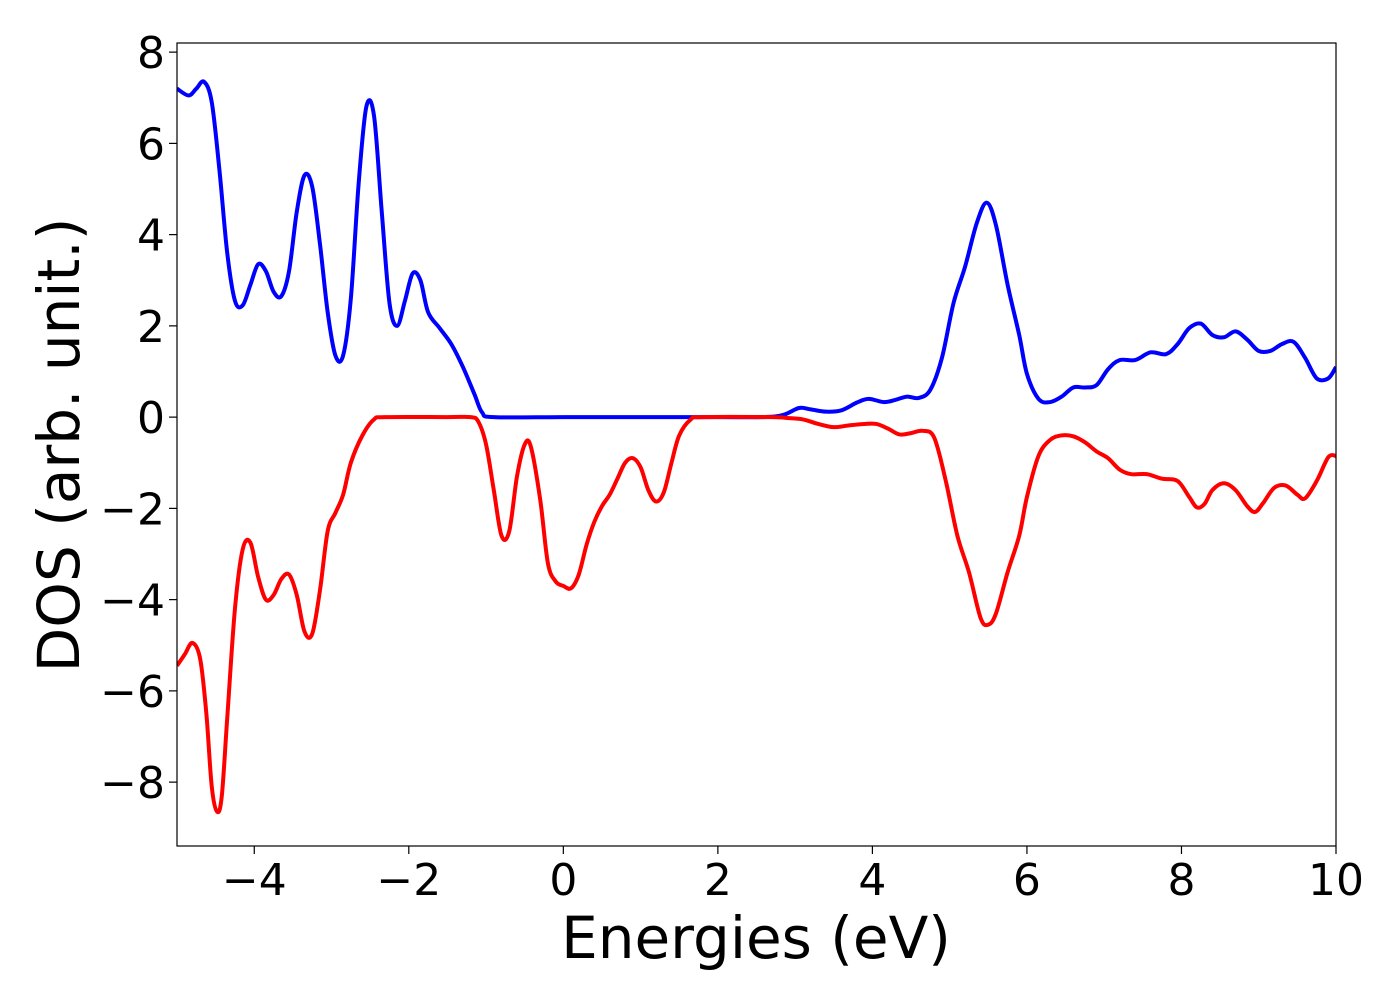 The height and width of the screenshot is (1005, 1400). What do you see at coordinates (151, 53) in the screenshot?
I see `y-tick-label: 8` at bounding box center [151, 53].